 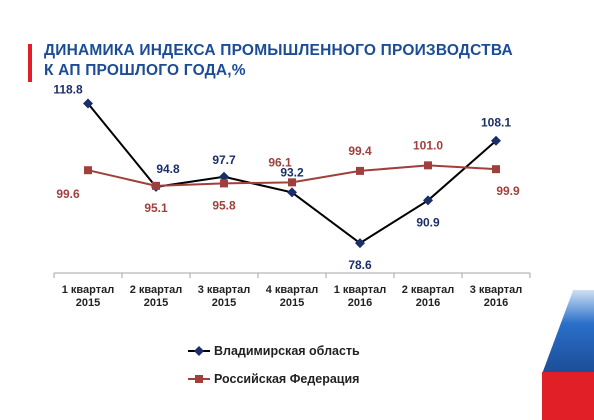 What do you see at coordinates (496, 123) in the screenshot?
I see `data-label: 108.1` at bounding box center [496, 123].